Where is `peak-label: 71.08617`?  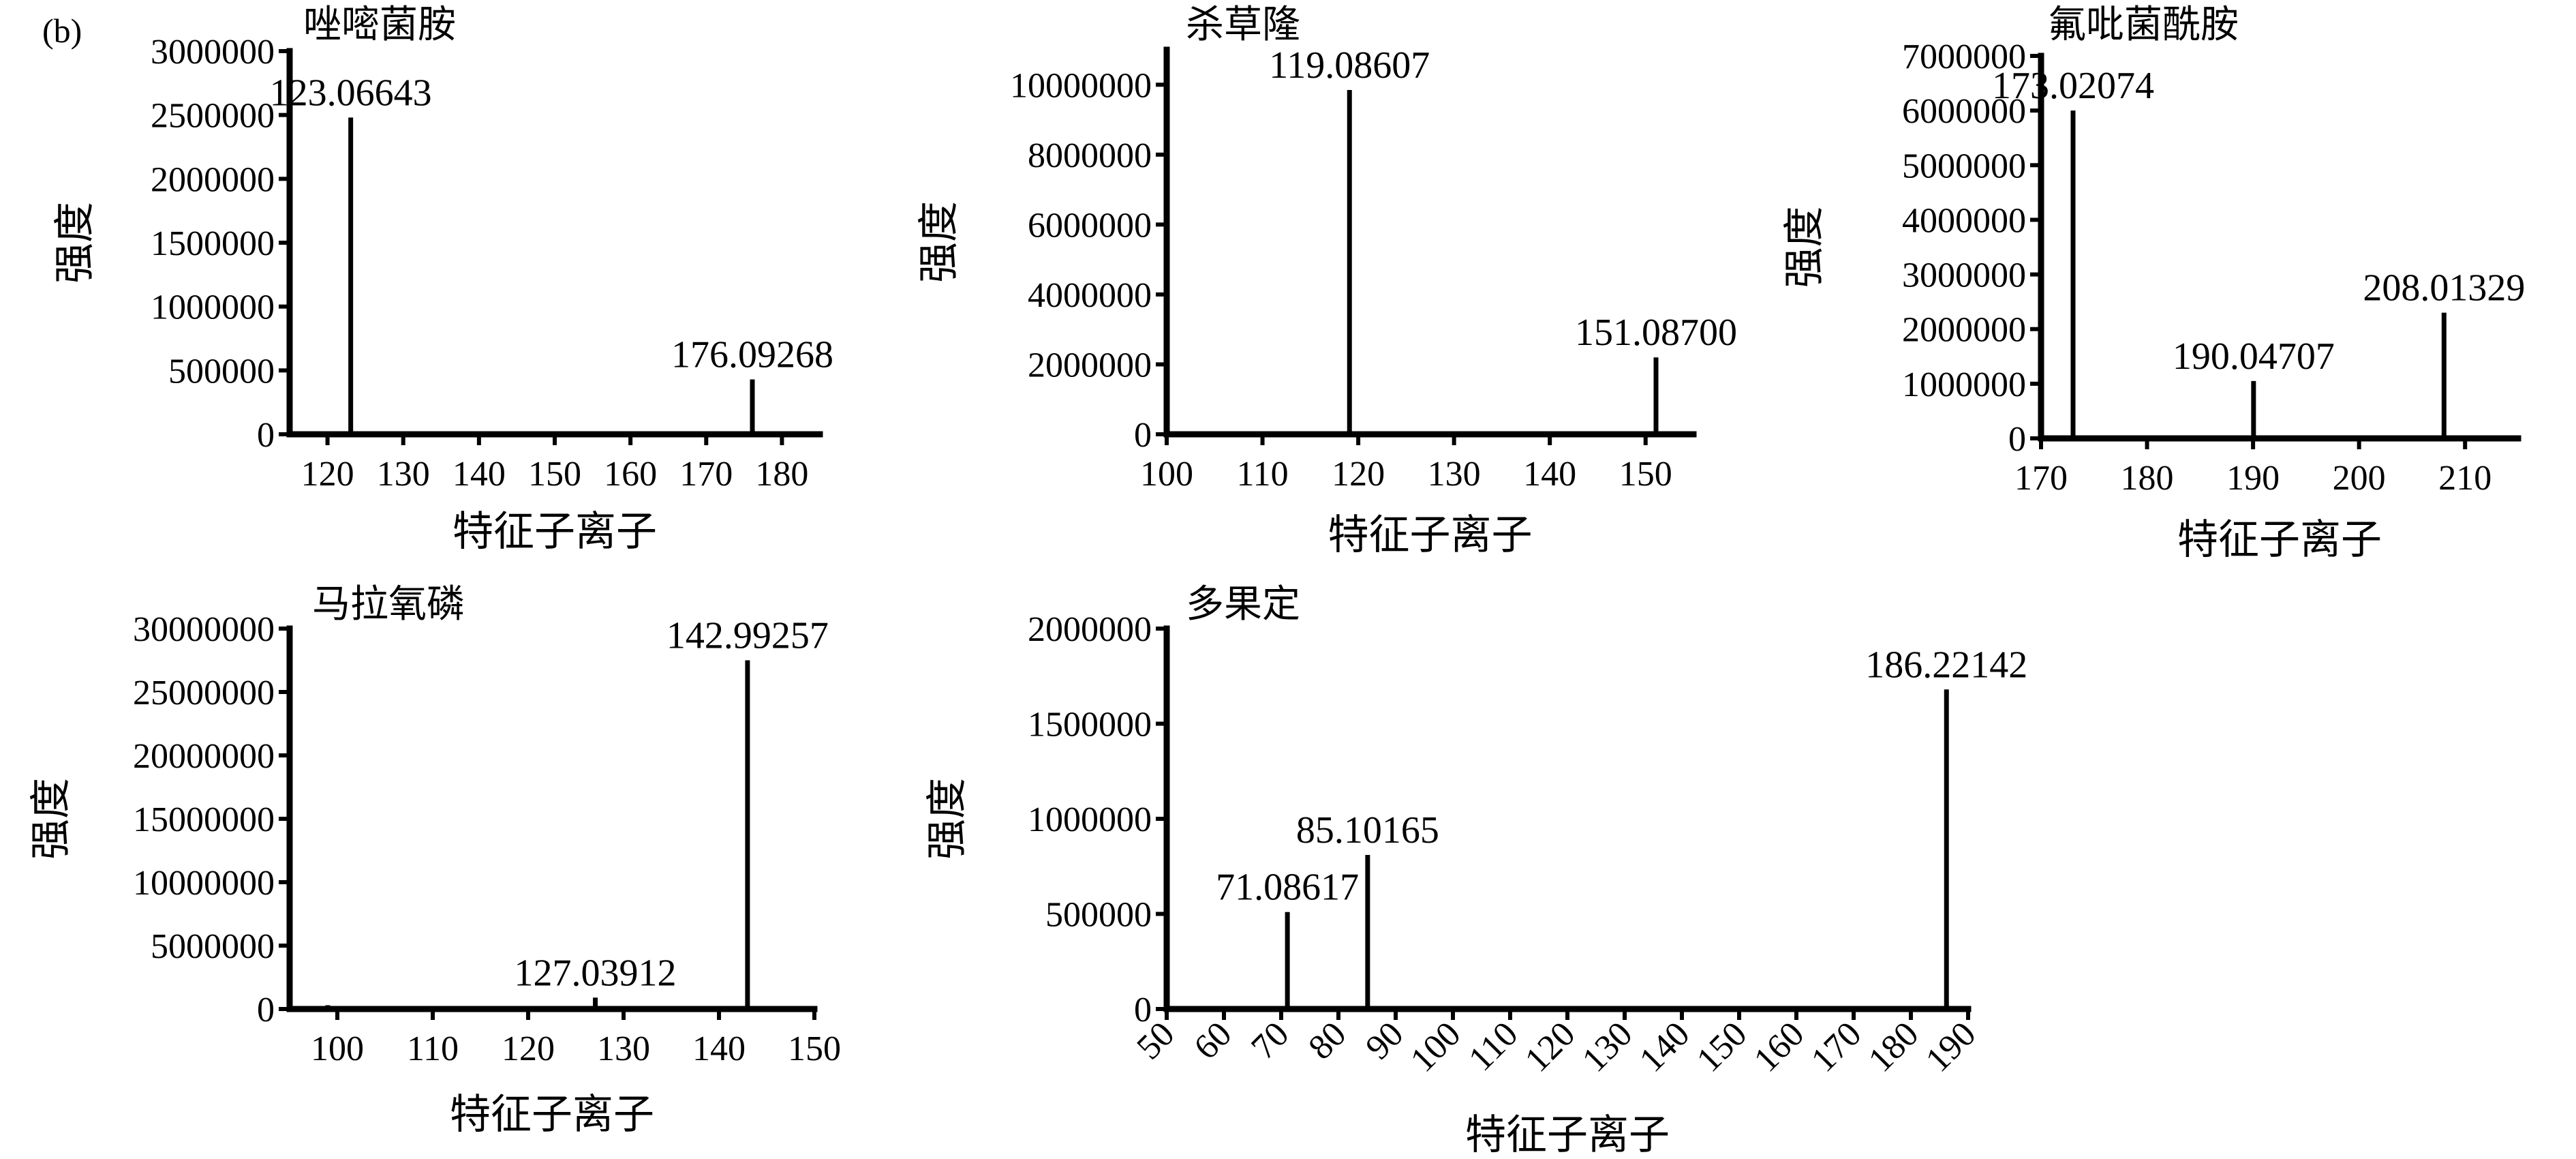
peak-label: 71.08617 is located at coordinates (1287, 888).